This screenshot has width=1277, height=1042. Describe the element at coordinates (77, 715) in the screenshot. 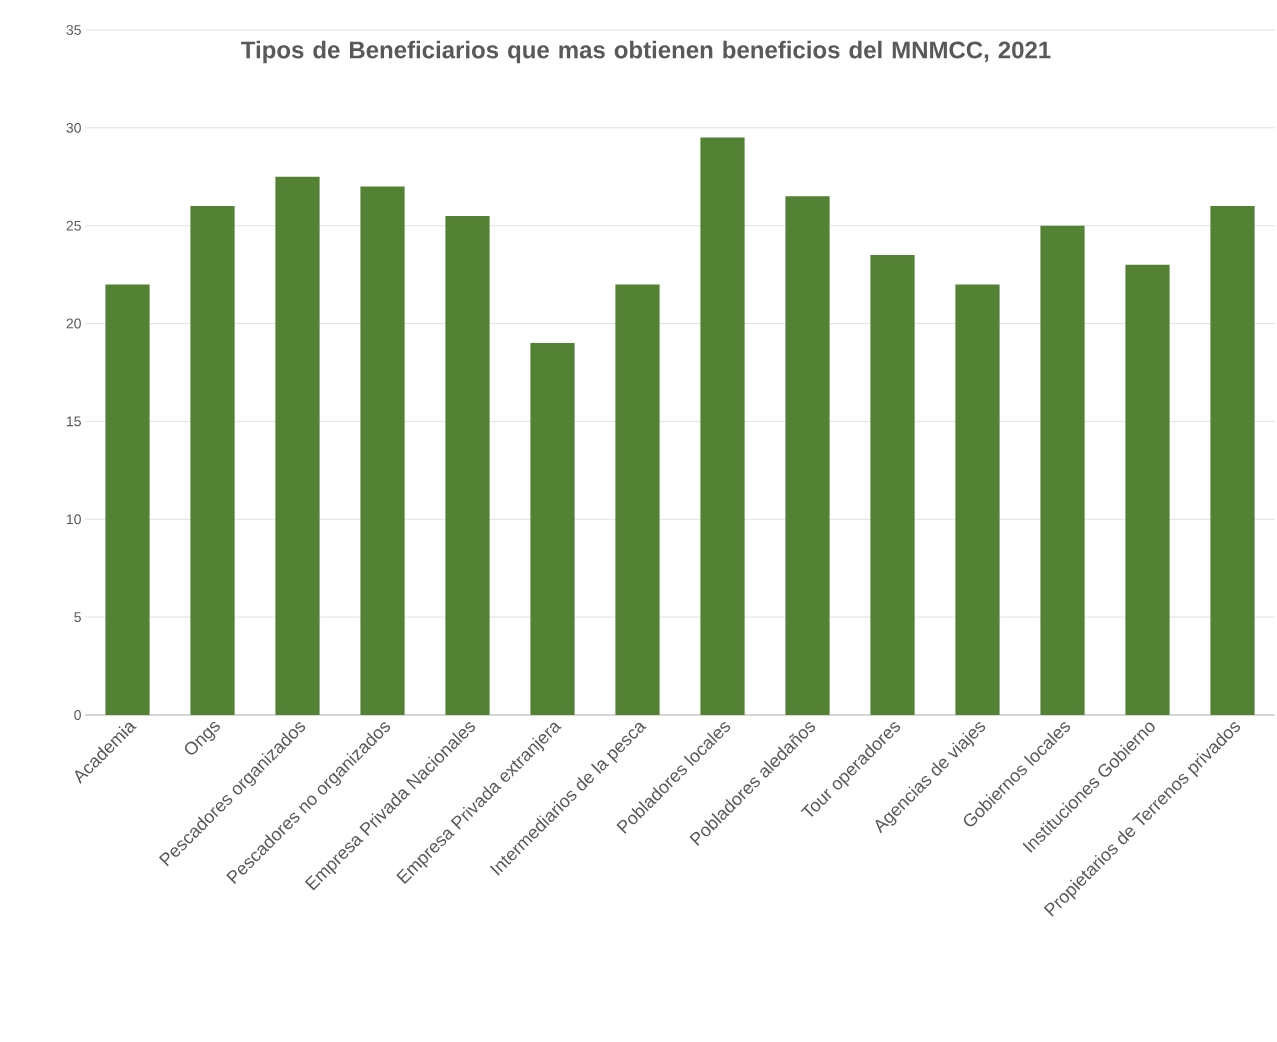

I see `y-tick-label: 0` at that location.